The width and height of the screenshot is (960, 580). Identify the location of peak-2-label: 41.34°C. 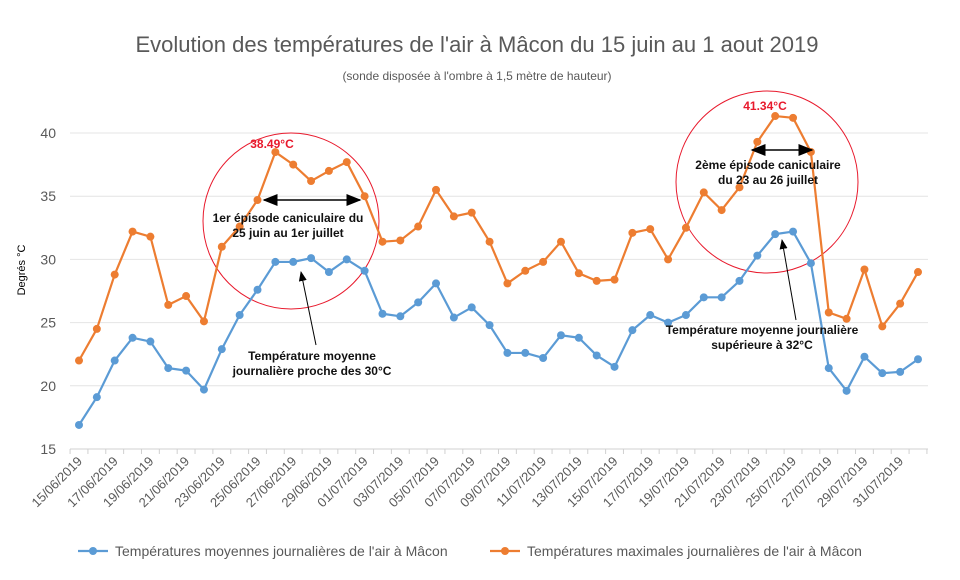
(765, 106).